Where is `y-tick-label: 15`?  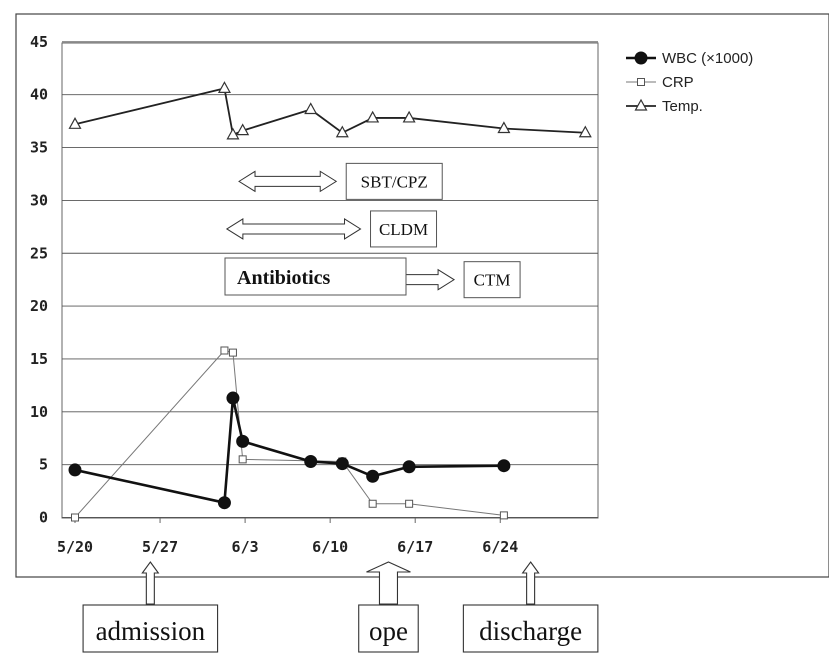 y-tick-label: 15 is located at coordinates (39, 359).